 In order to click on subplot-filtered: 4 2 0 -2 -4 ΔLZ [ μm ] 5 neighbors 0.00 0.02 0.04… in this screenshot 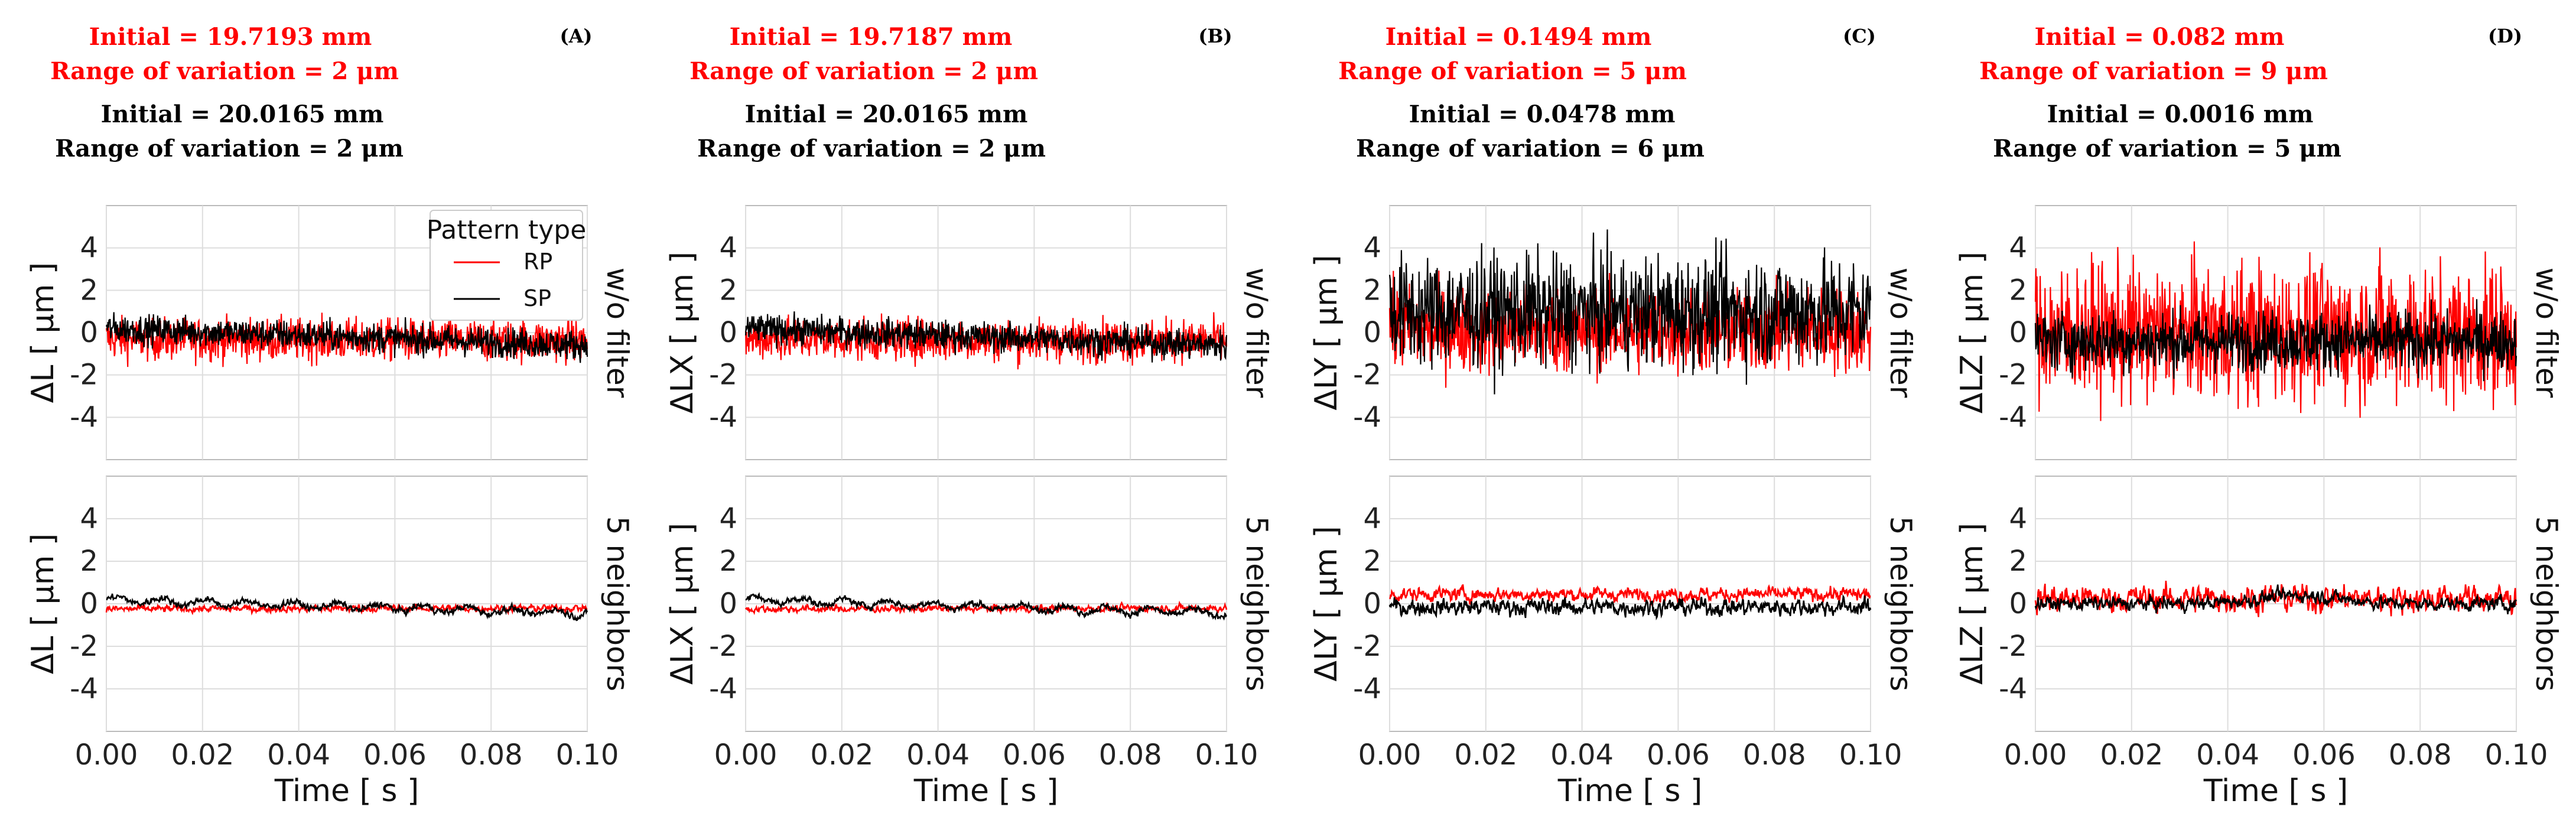, I will do `click(2259, 642)`.